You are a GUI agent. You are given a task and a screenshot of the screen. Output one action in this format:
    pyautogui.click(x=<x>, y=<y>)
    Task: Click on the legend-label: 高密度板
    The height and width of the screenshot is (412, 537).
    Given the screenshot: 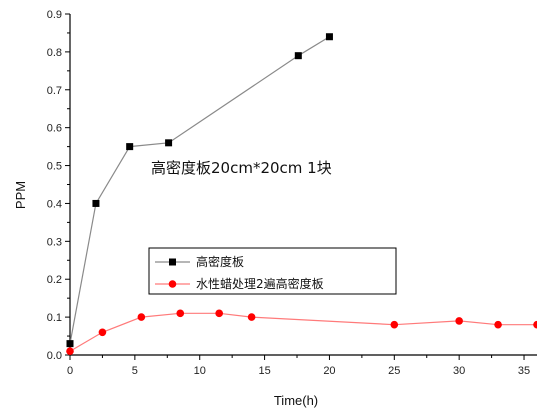 What is the action you would take?
    pyautogui.click(x=220, y=261)
    